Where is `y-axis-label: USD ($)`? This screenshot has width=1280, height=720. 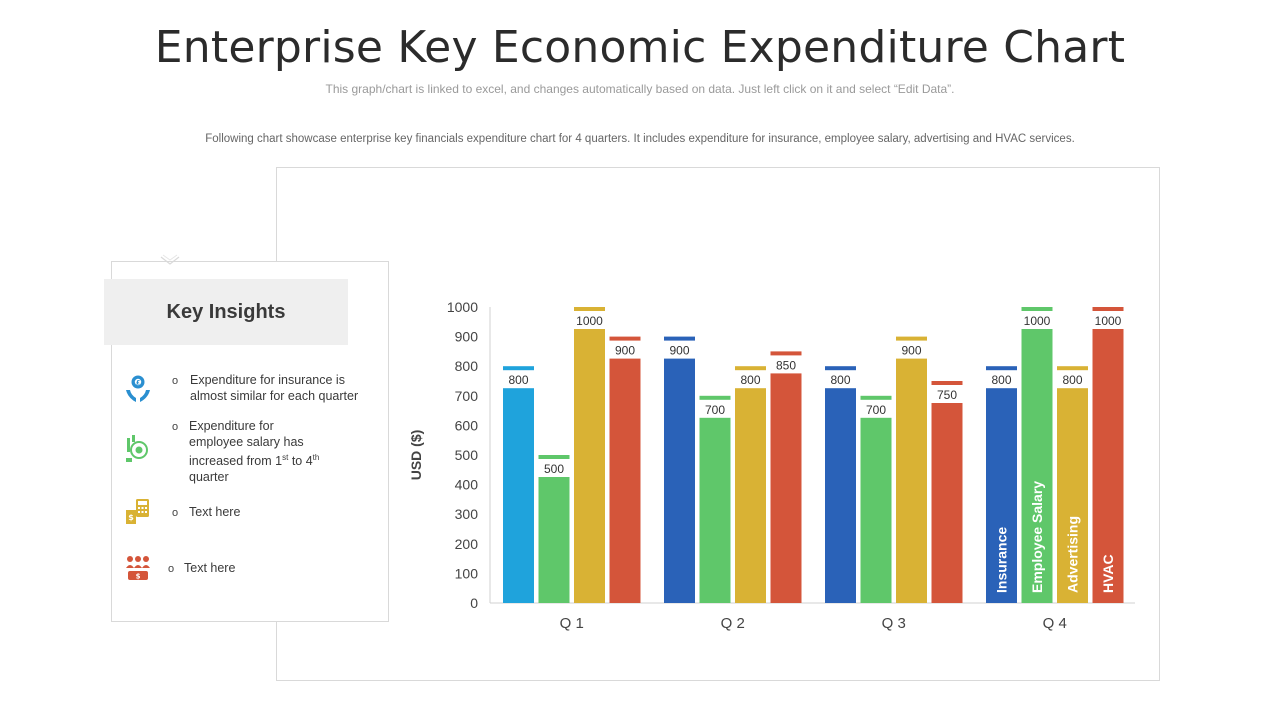
y-axis-label: USD ($) is located at coordinates (416, 455).